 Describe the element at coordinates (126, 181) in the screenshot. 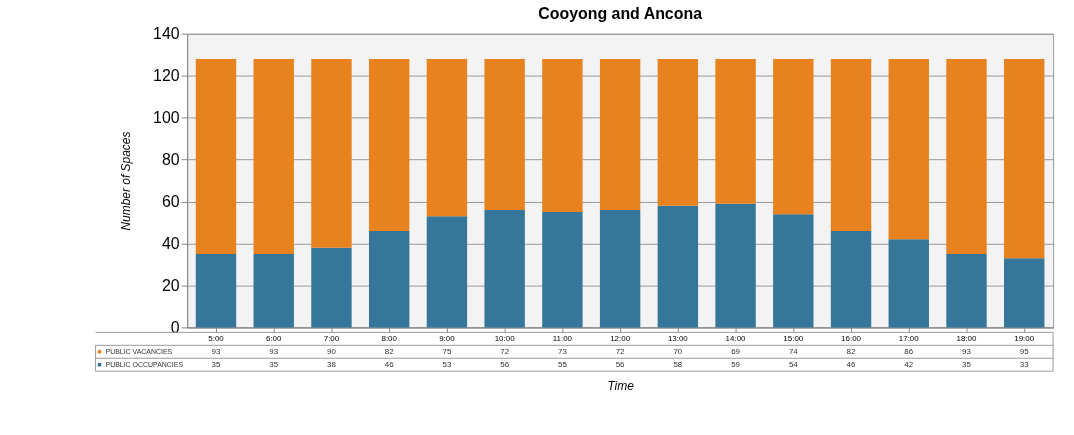

I see `y-axis-title: Number of Spaces` at that location.